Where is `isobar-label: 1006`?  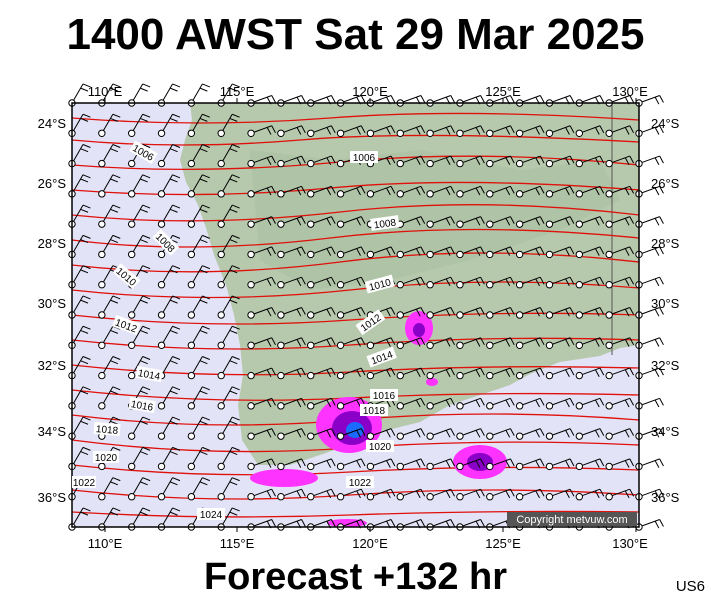
isobar-label: 1006 is located at coordinates (364, 158).